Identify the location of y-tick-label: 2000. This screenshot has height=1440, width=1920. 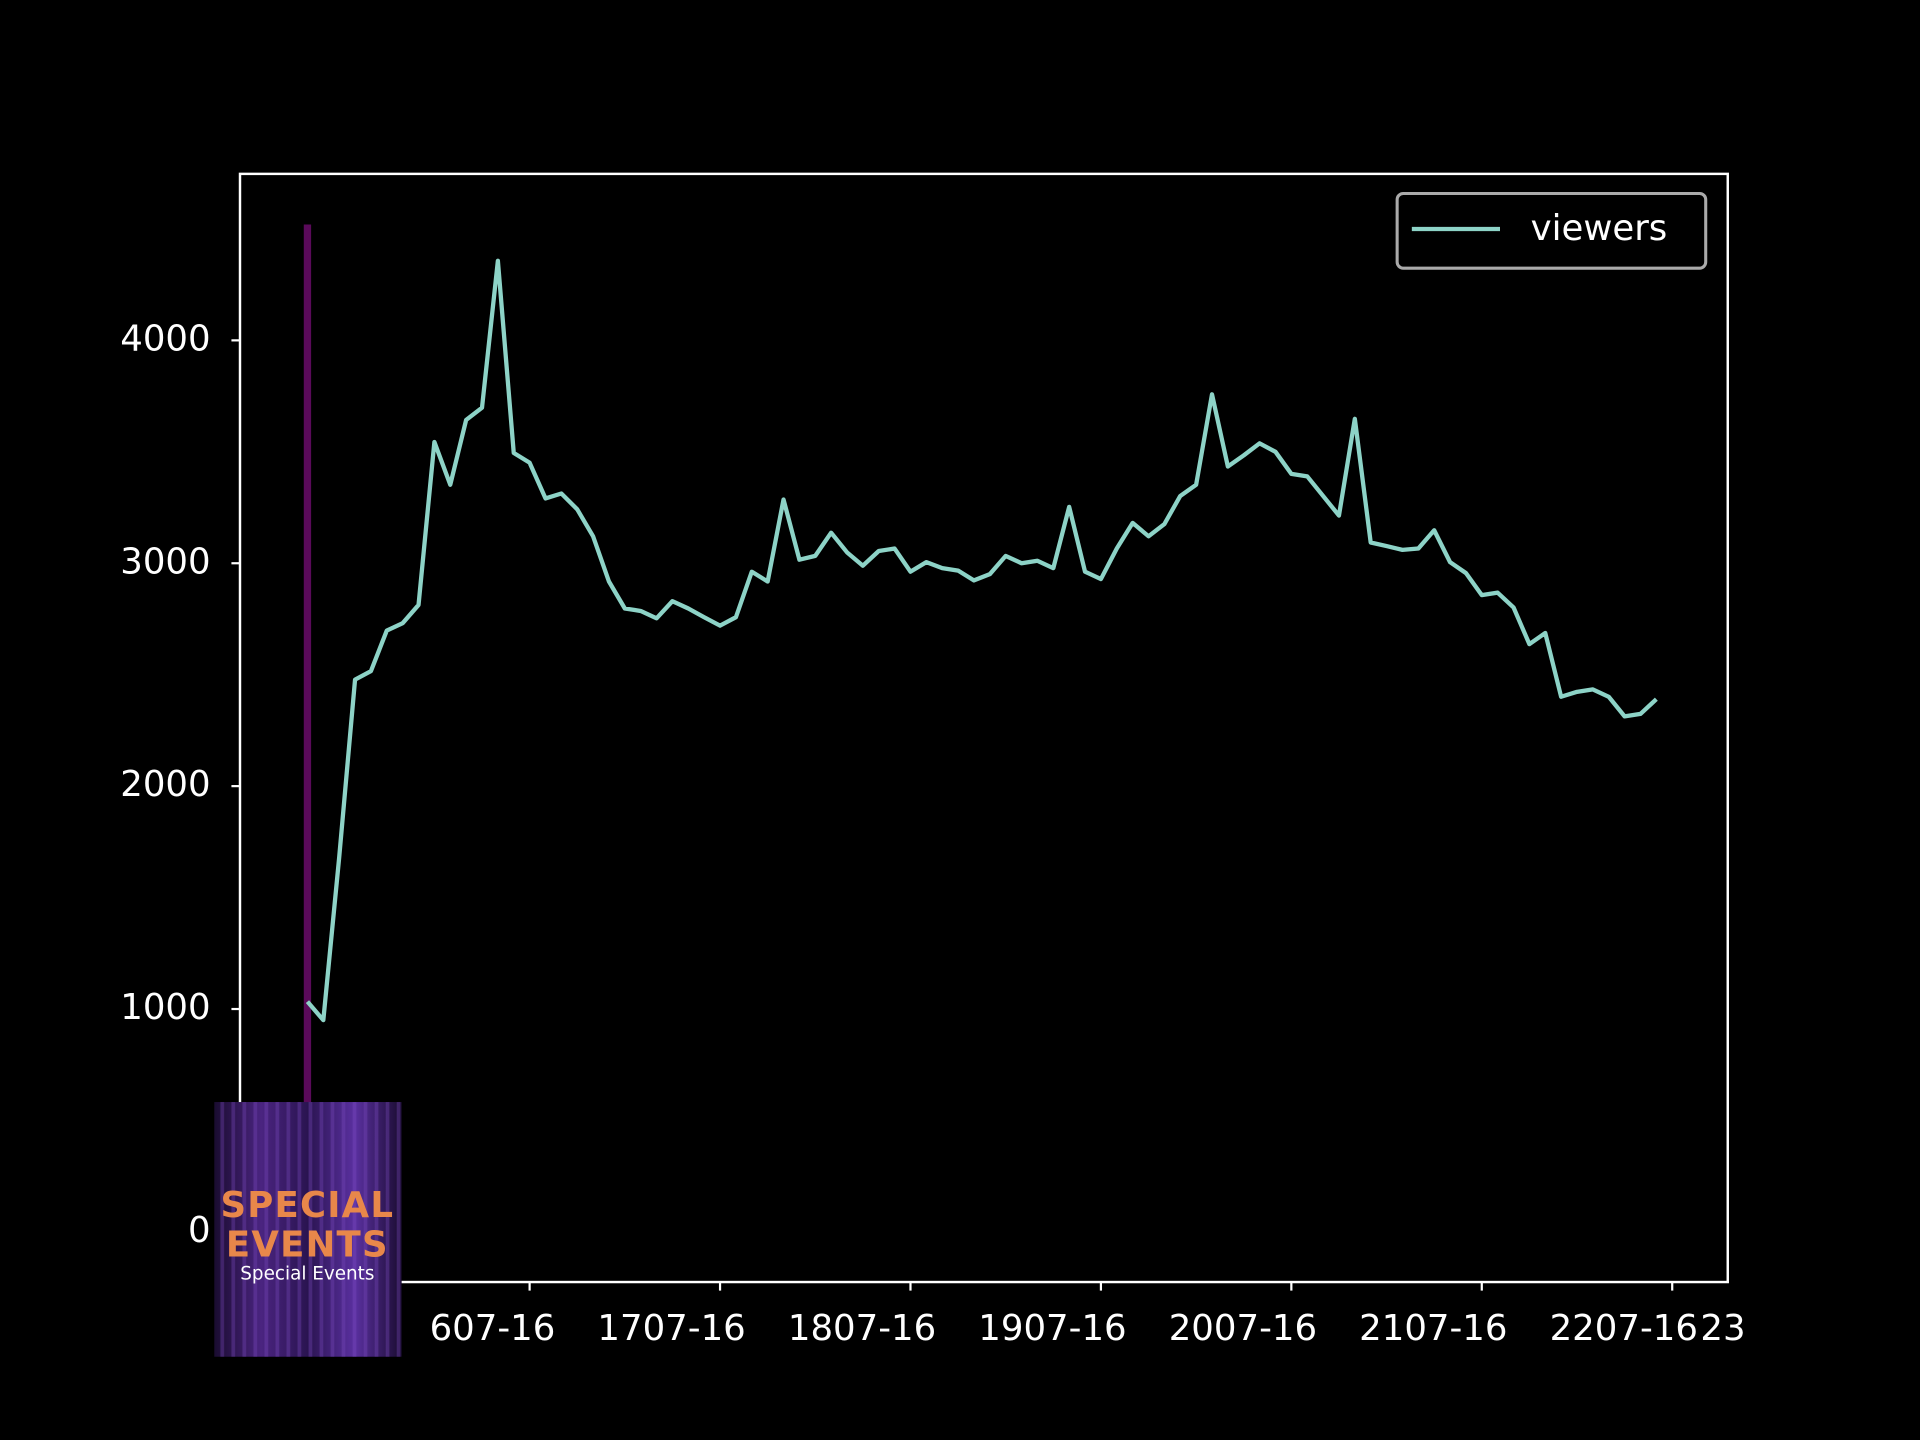
(165, 784).